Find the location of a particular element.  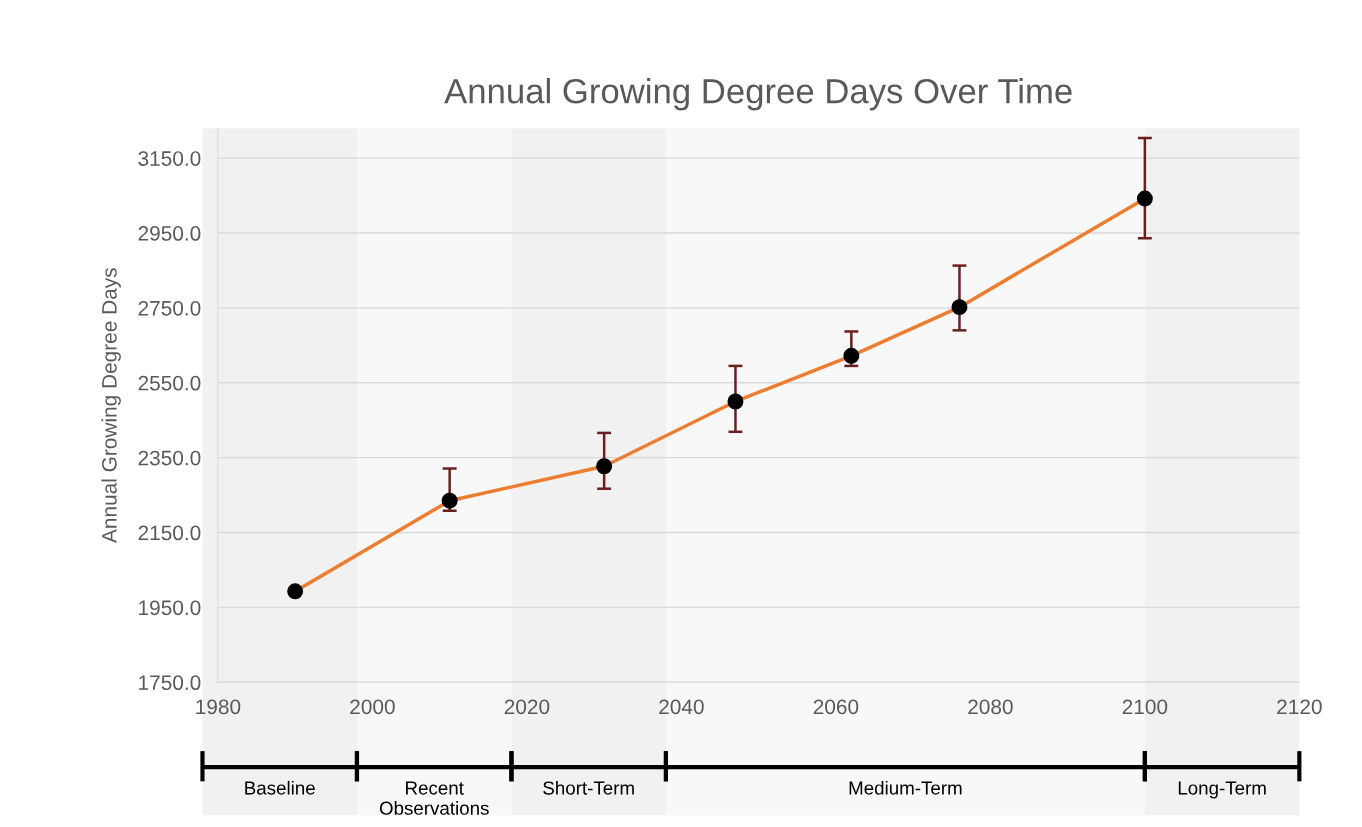

x-tick-label: 2060 is located at coordinates (836, 707).